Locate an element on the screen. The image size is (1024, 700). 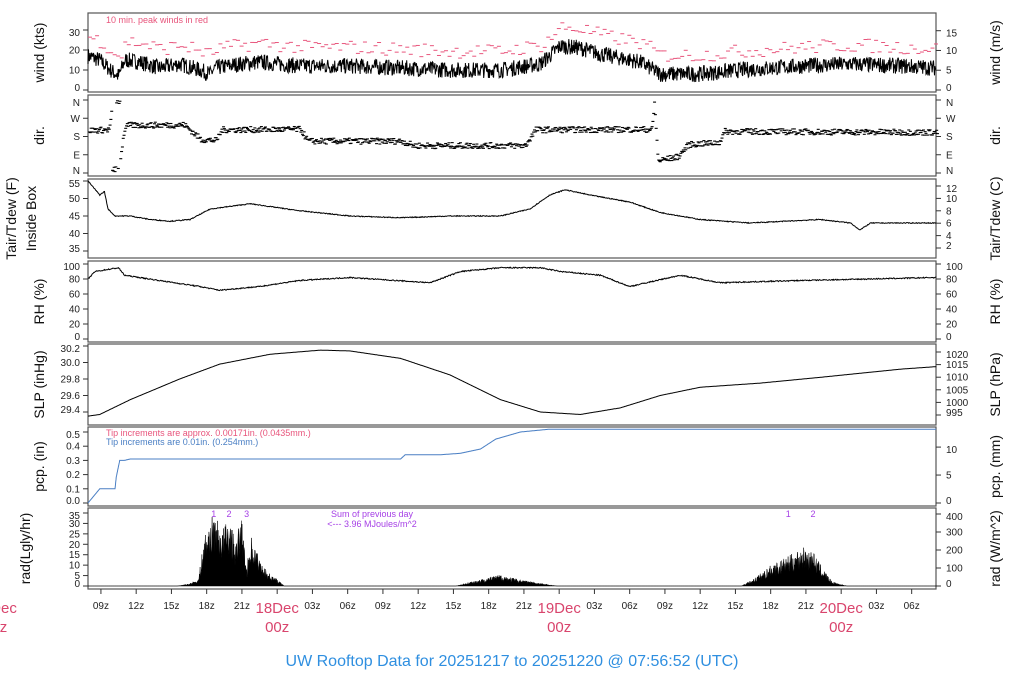
pcp-left-tick-label: 0.3 is located at coordinates (73, 461).